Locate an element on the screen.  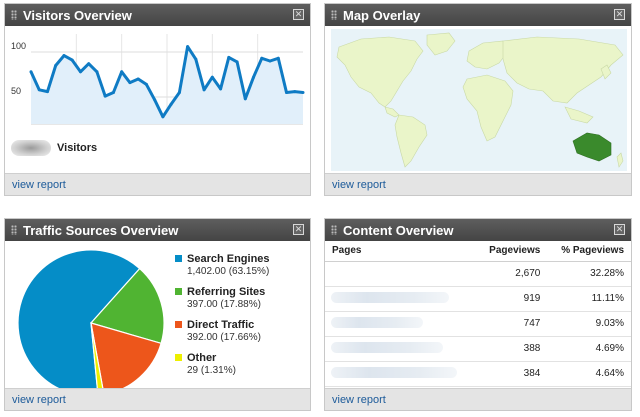
visitors-series-line is located at coordinates (166, 82).